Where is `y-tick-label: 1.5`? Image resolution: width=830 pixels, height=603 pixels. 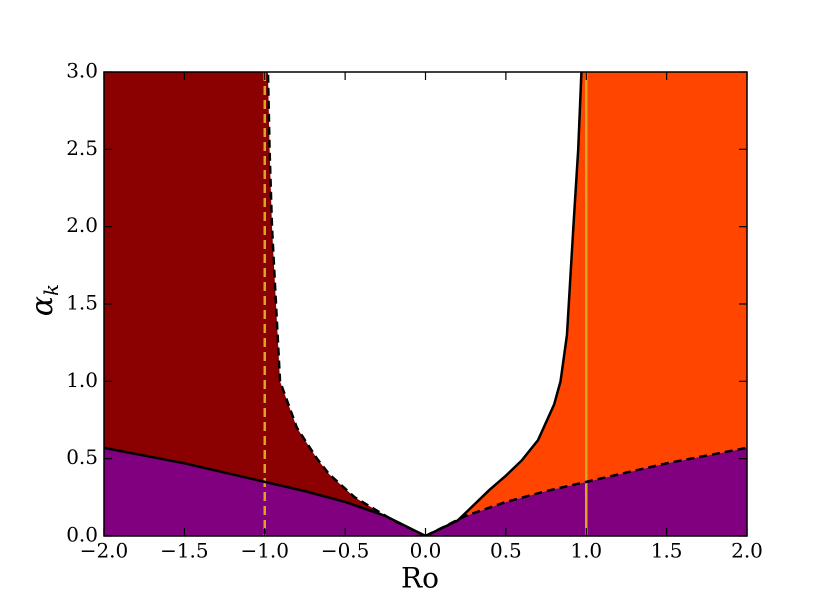
y-tick-label: 1.5 is located at coordinates (82, 303).